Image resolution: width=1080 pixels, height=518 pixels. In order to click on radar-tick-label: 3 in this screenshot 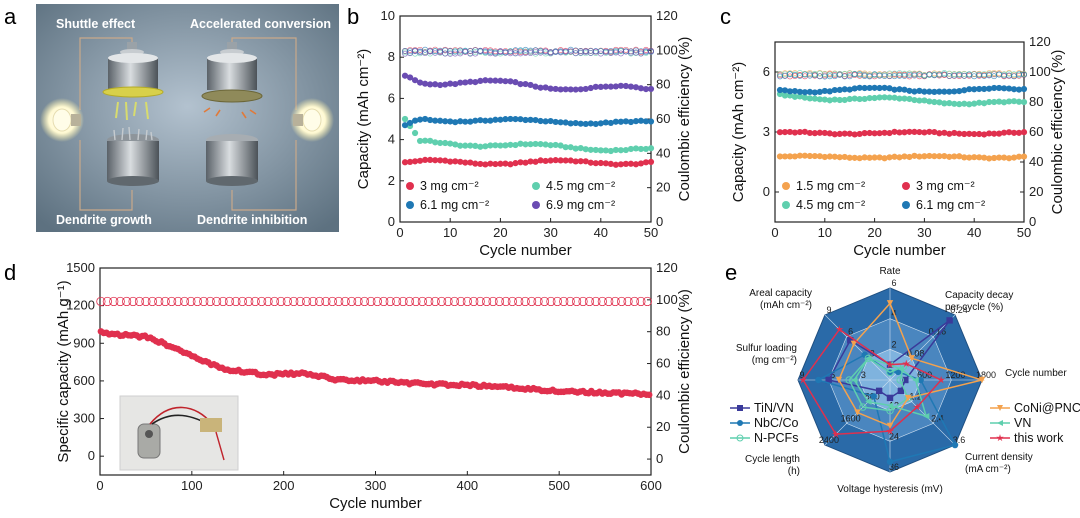, I will do `click(863, 375)`.